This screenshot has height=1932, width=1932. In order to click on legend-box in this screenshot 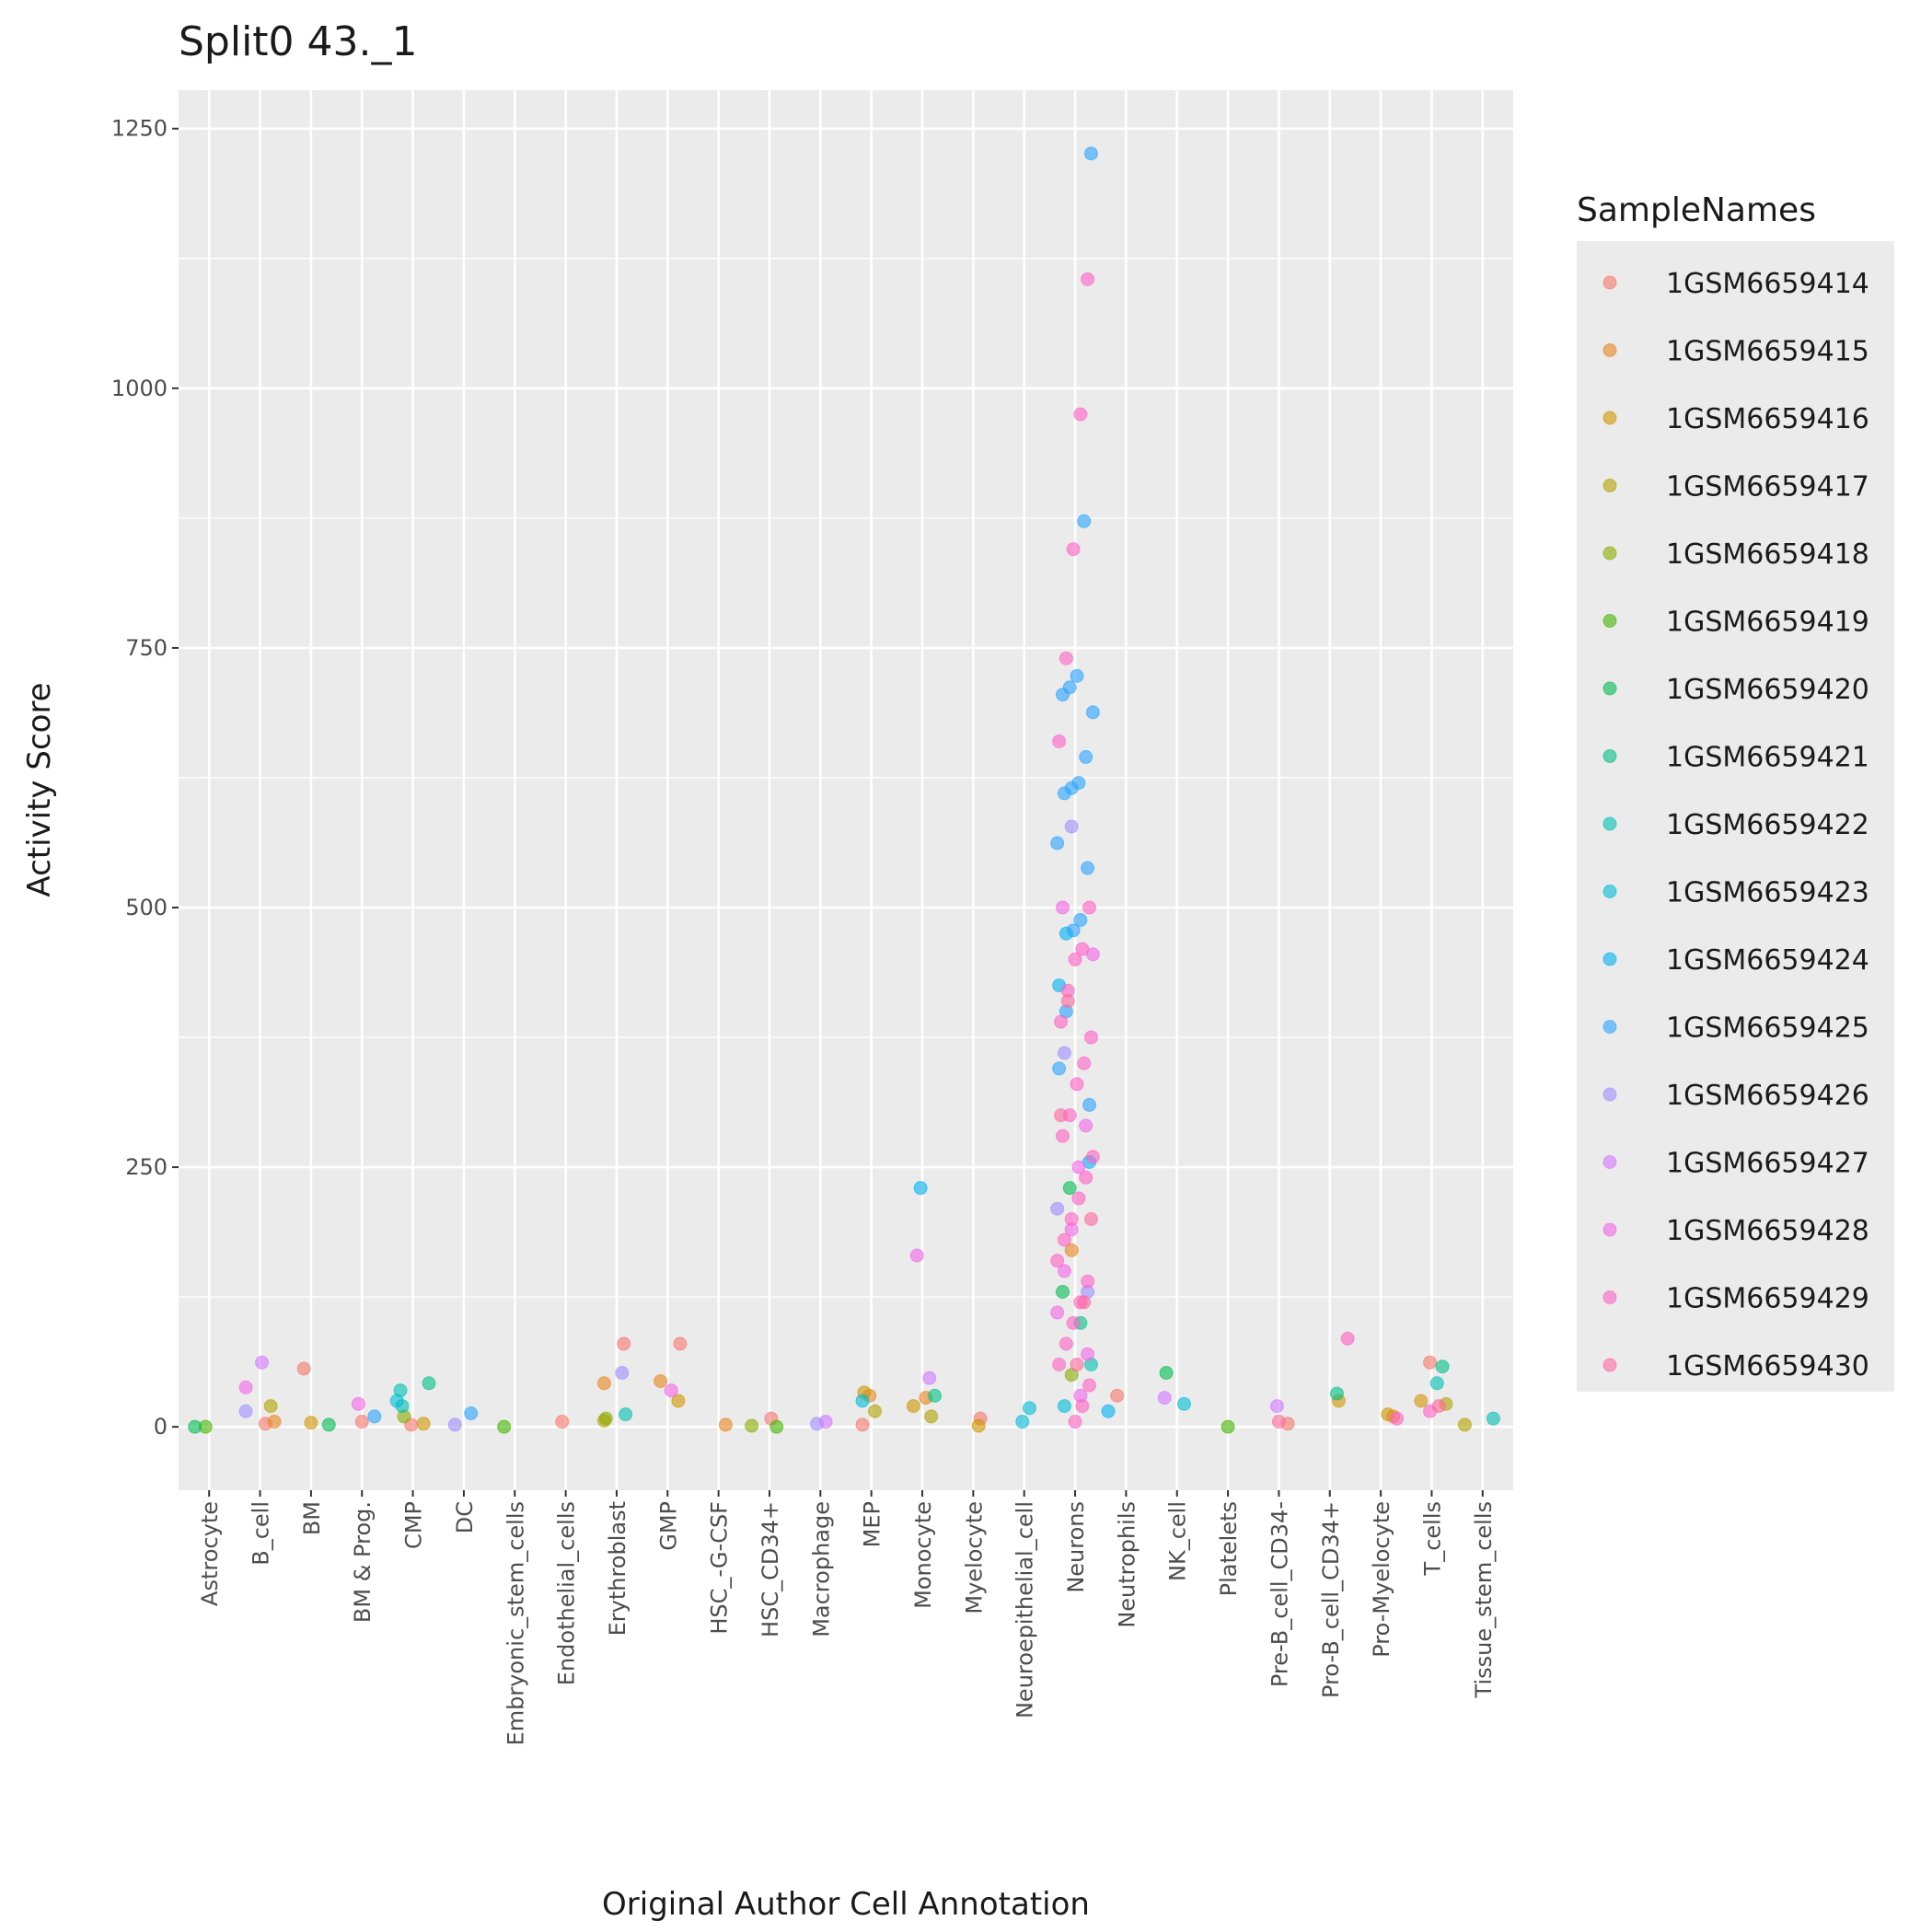, I will do `click(1736, 817)`.